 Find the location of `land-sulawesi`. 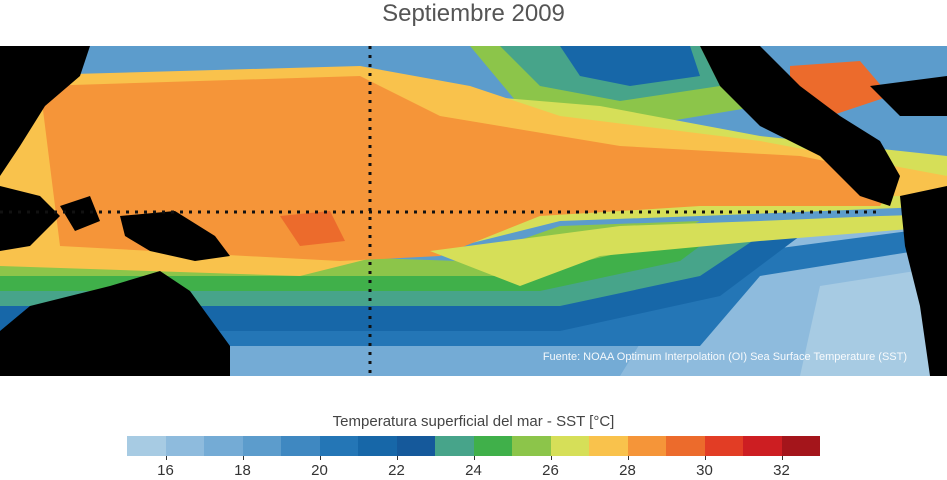

land-sulawesi is located at coordinates (80, 213).